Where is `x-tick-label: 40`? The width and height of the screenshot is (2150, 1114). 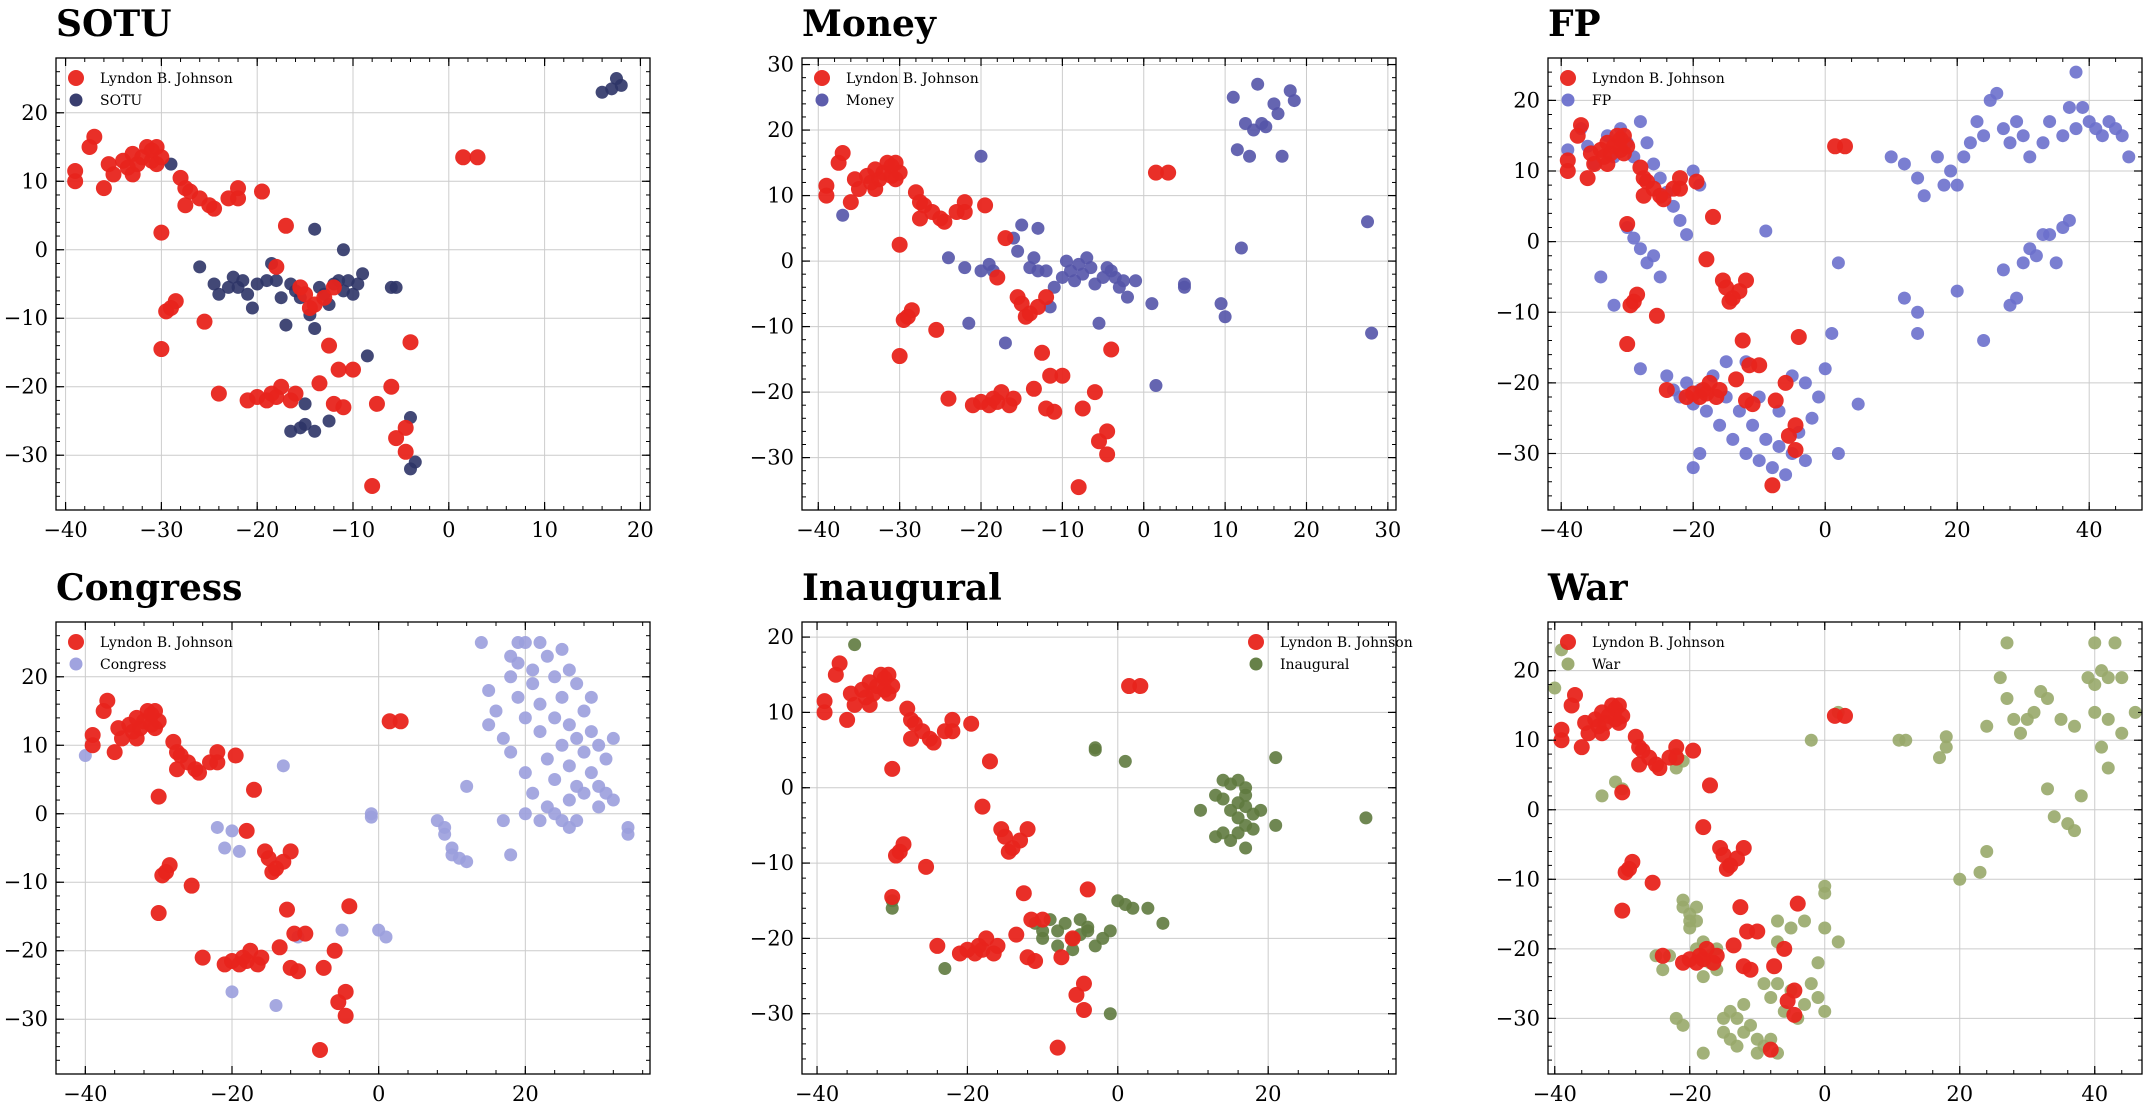 x-tick-label: 40 is located at coordinates (2089, 530).